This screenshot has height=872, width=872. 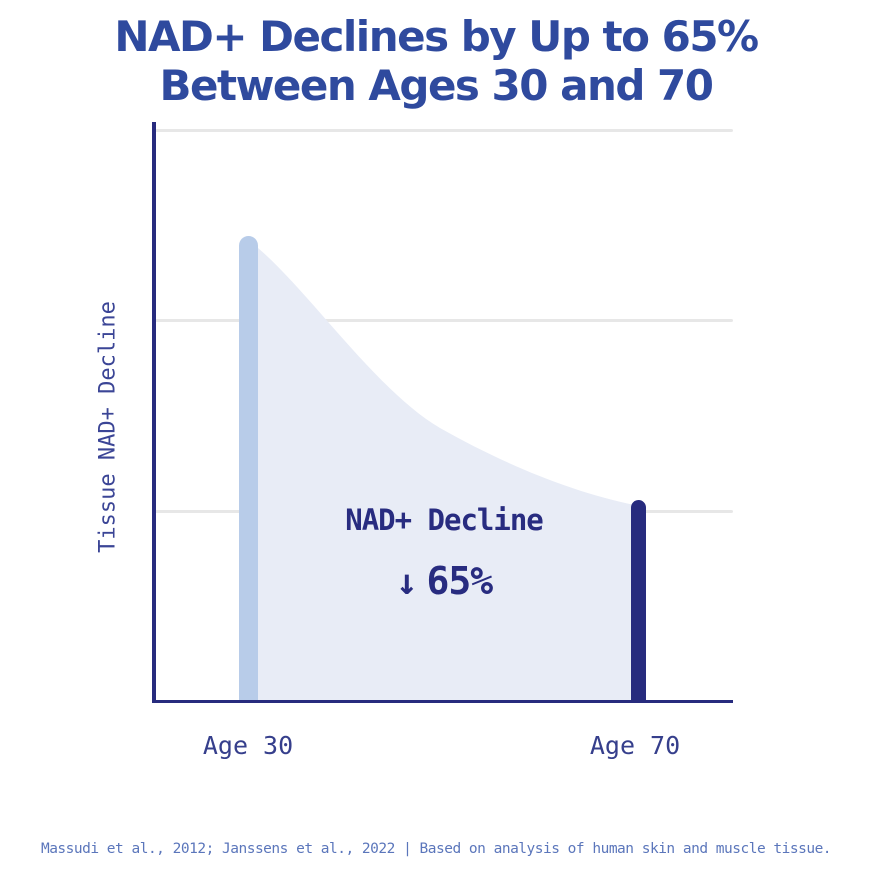 I want to click on decline-annotation-label: NAD+ Decline, so click(x=444, y=520).